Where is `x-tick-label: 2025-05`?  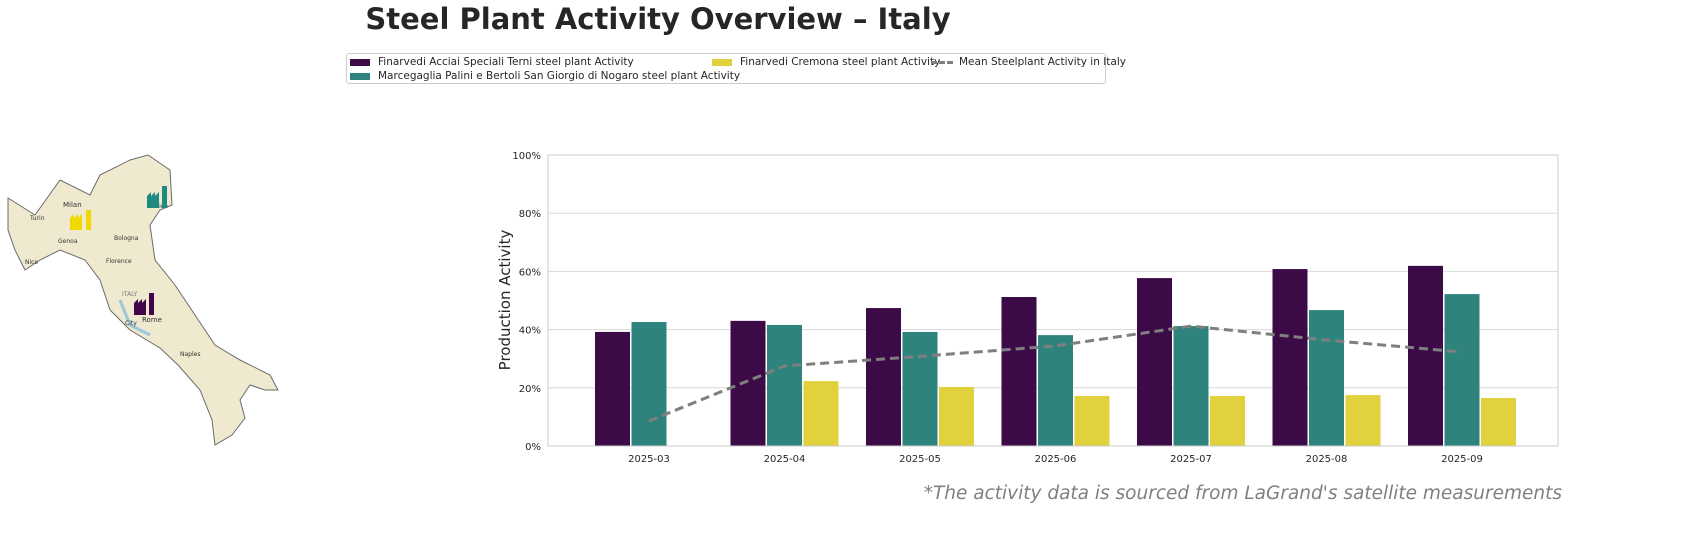 x-tick-label: 2025-05 is located at coordinates (920, 459).